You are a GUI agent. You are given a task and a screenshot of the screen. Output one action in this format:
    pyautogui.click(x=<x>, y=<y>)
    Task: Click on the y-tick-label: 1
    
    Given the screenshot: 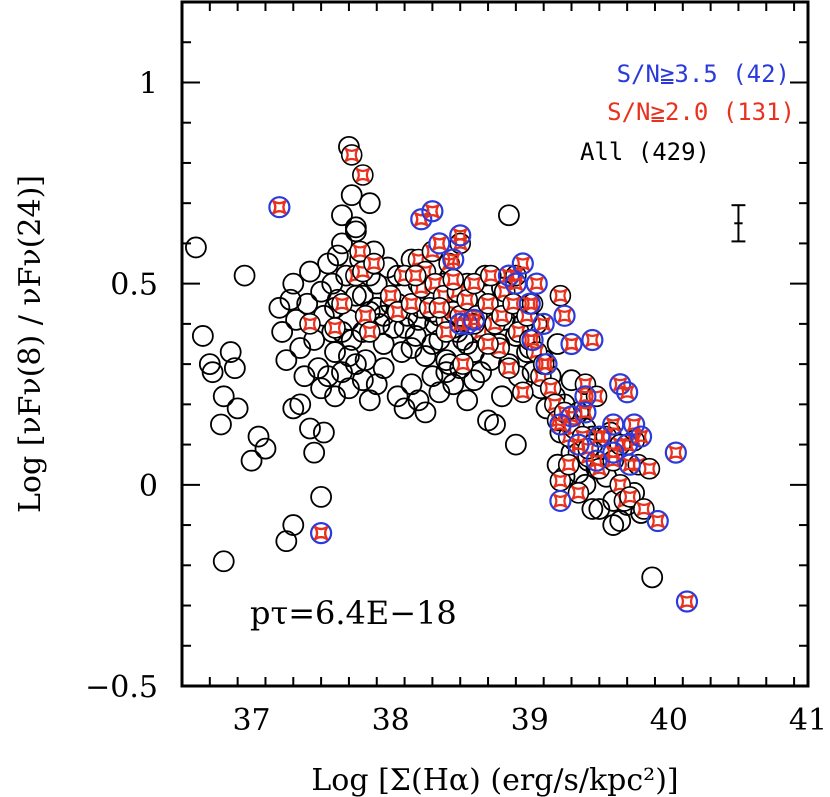 What is the action you would take?
    pyautogui.click(x=148, y=83)
    